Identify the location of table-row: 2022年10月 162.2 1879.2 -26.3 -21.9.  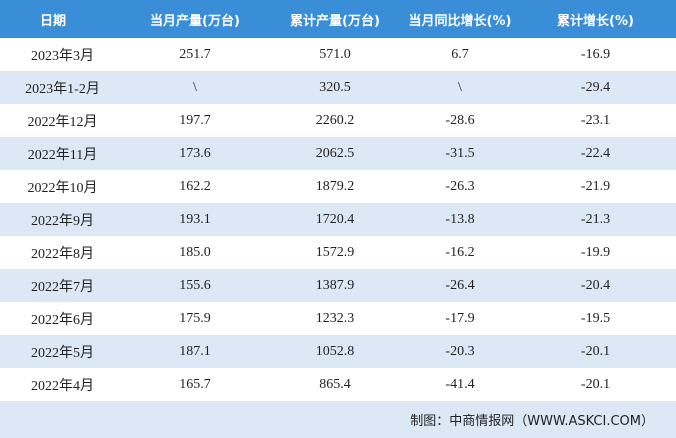
(338, 186).